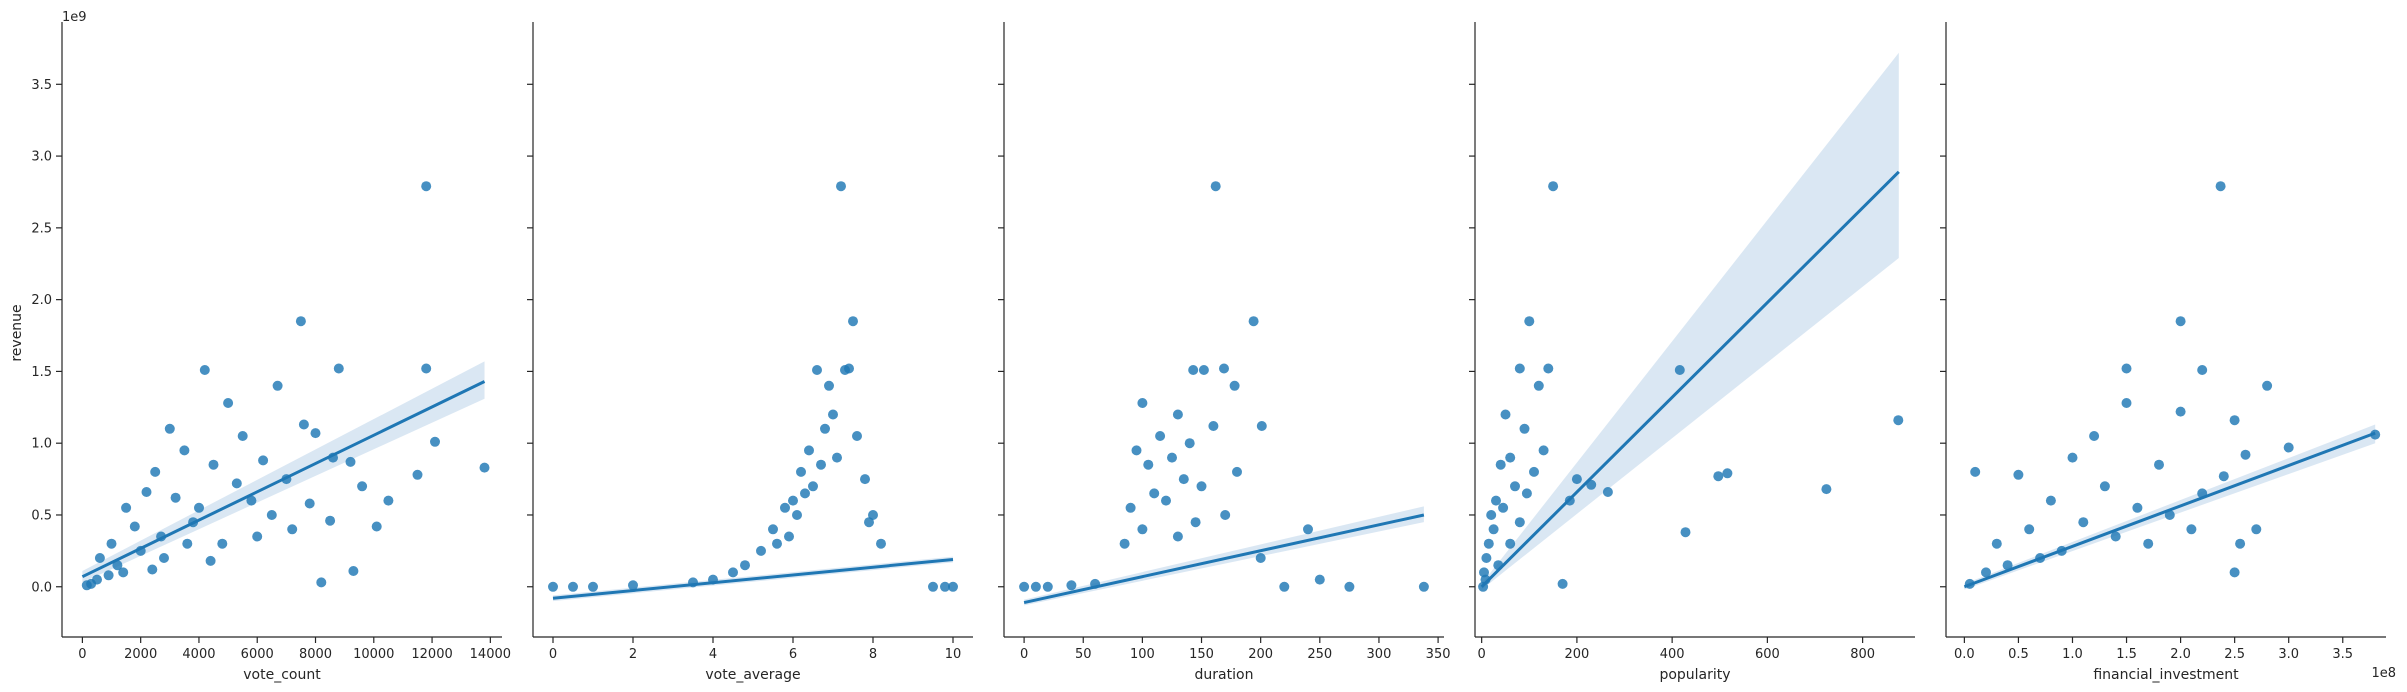 The image size is (2407, 692). What do you see at coordinates (753, 578) in the screenshot?
I see `regression-line` at bounding box center [753, 578].